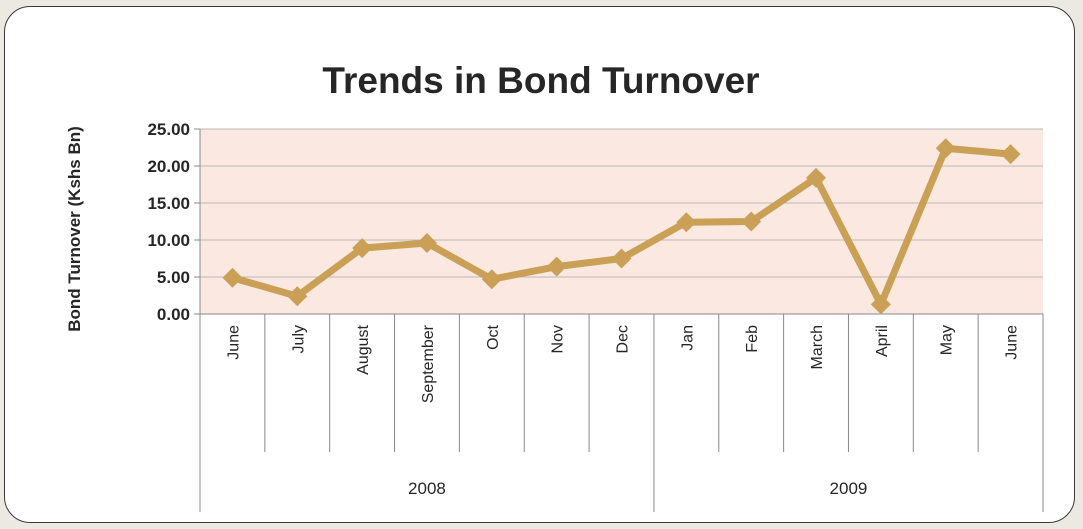 The width and height of the screenshot is (1083, 529). I want to click on x-tick-label: Nov, so click(558, 339).